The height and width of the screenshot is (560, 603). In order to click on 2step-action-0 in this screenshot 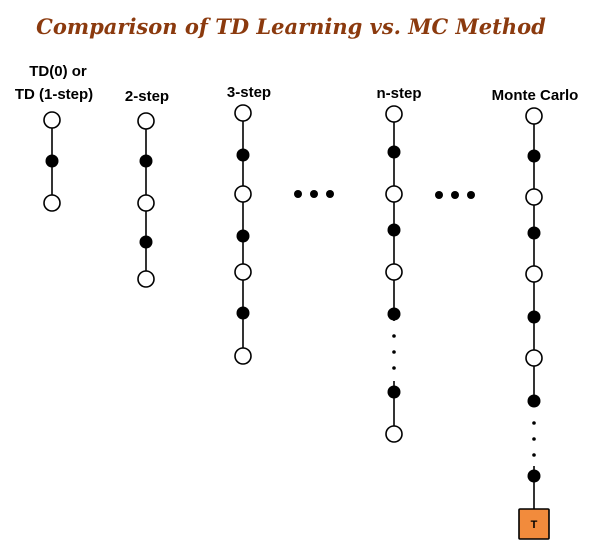, I will do `click(146, 161)`.